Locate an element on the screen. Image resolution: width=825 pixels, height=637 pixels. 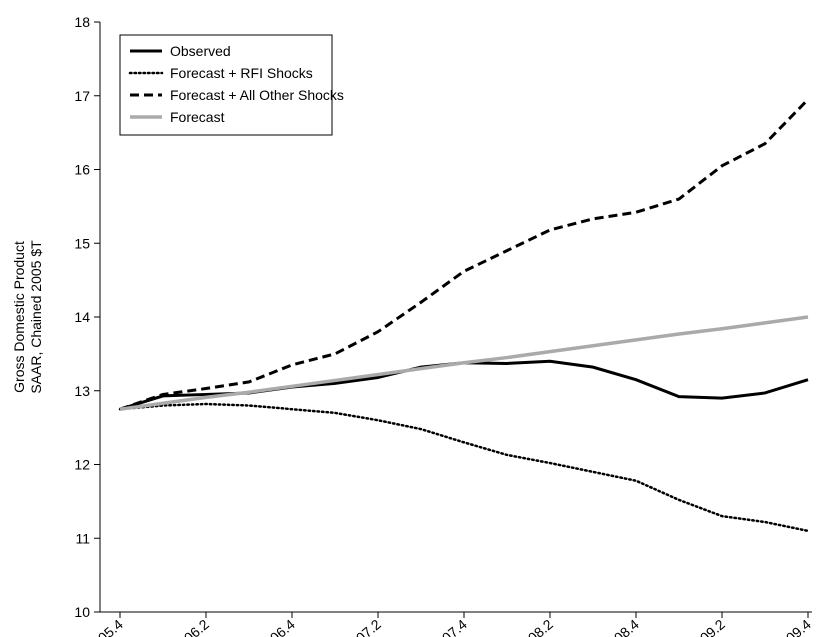
x-tick-label: 2007.2 is located at coordinates (362, 626).